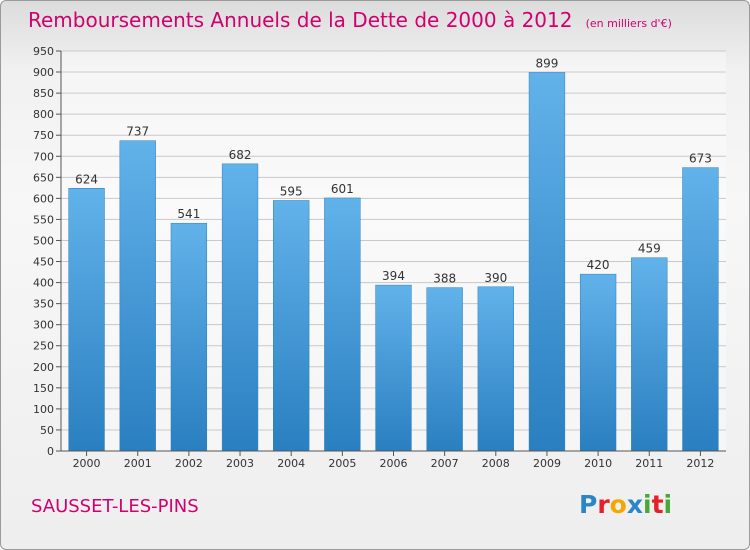 The image size is (750, 550). What do you see at coordinates (291, 191) in the screenshot?
I see `data-label: 595` at bounding box center [291, 191].